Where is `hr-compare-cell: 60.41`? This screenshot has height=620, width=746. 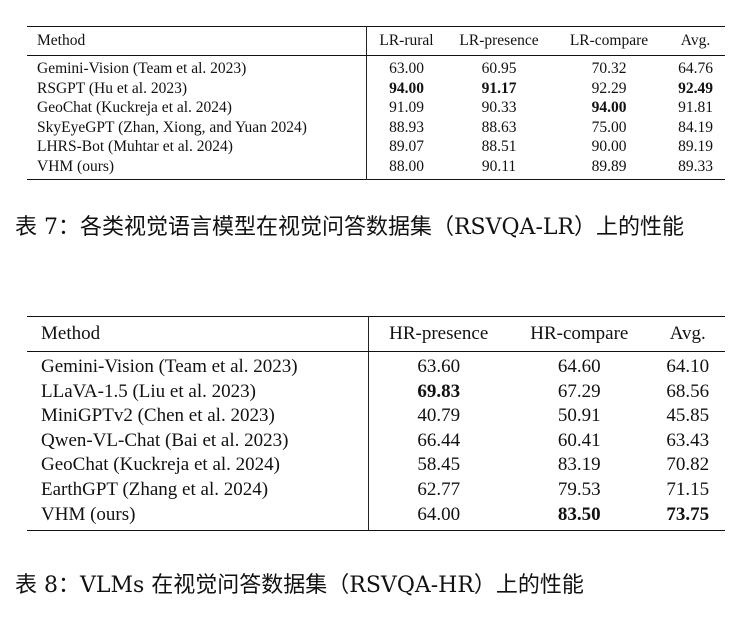 hr-compare-cell: 60.41 is located at coordinates (579, 440).